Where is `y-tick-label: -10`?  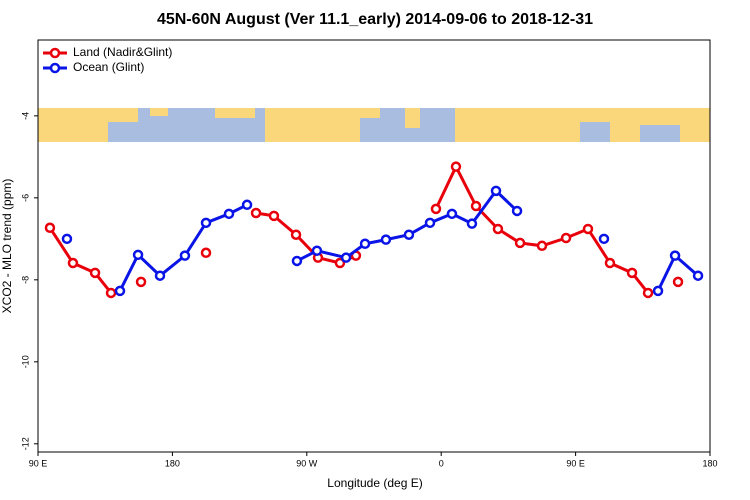 y-tick-label: -10 is located at coordinates (25, 361).